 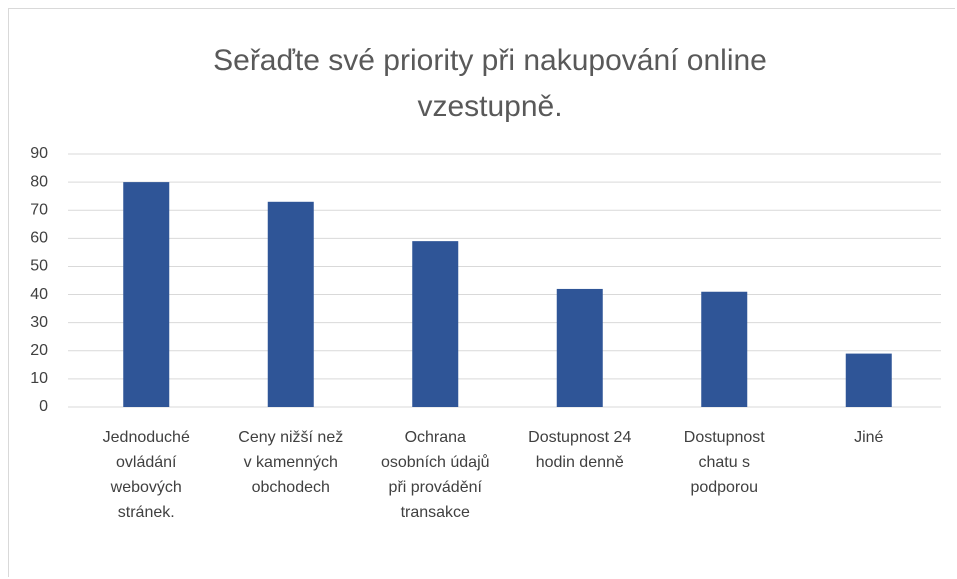 I want to click on y-tick-label: 60, so click(x=39, y=238).